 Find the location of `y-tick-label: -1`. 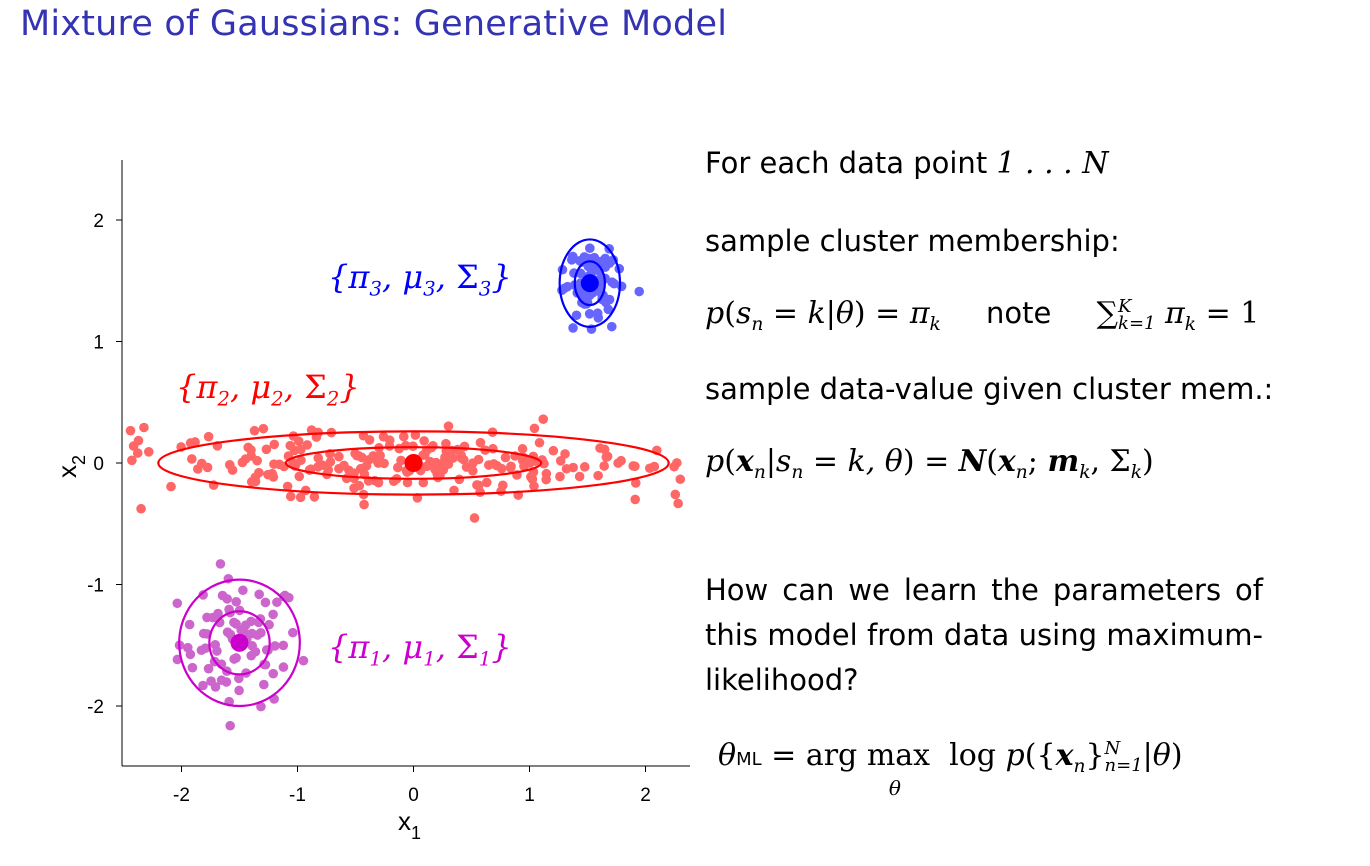

y-tick-label: -1 is located at coordinates (95, 586).